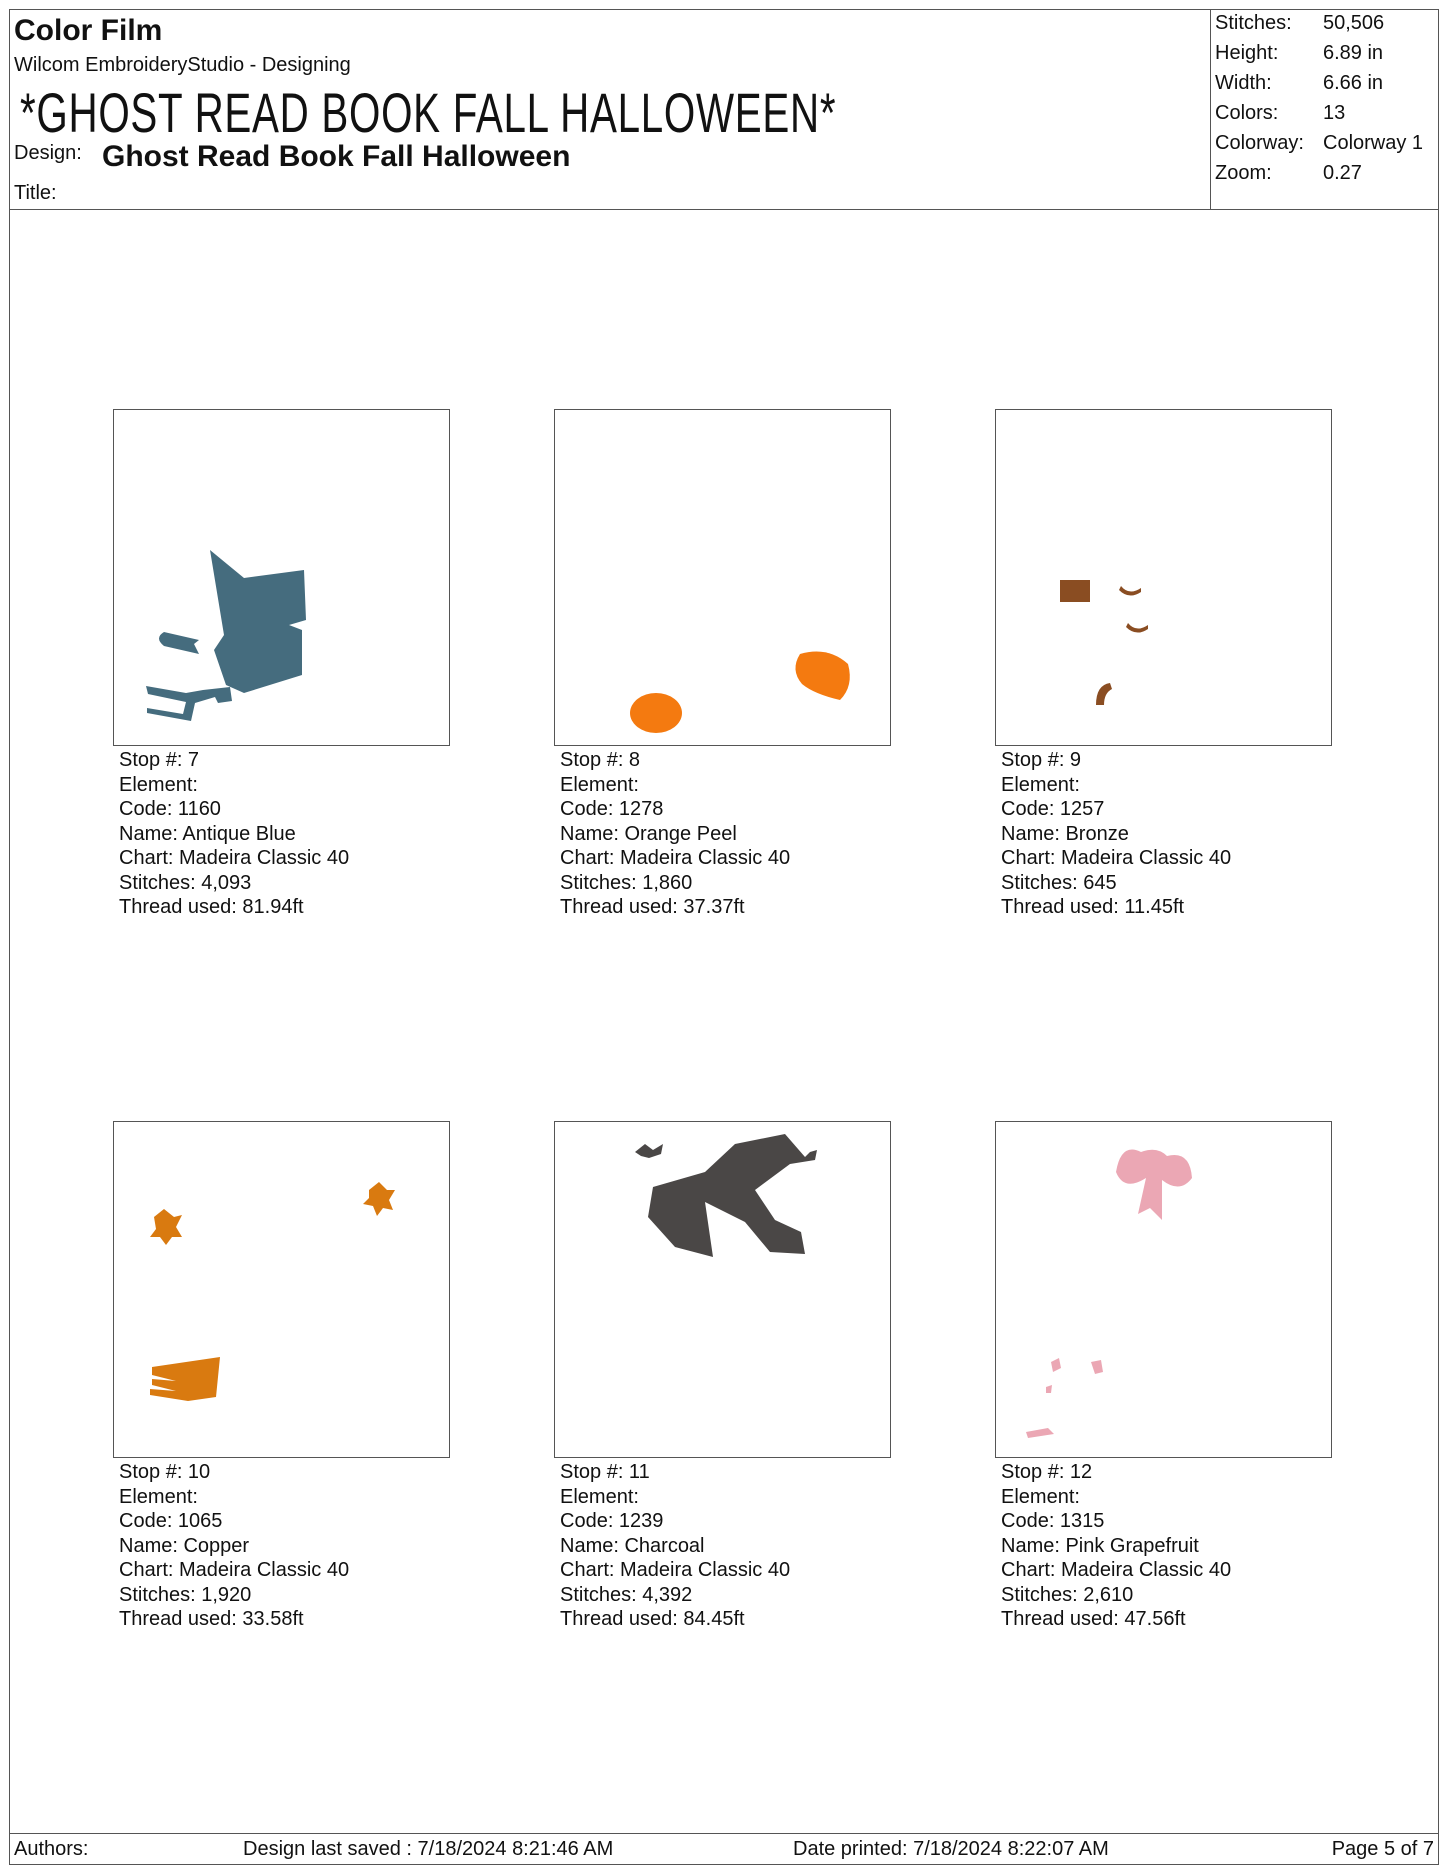 The image size is (1445, 1870). What do you see at coordinates (1382, 1849) in the screenshot?
I see `page-number: Page 5 of 7` at bounding box center [1382, 1849].